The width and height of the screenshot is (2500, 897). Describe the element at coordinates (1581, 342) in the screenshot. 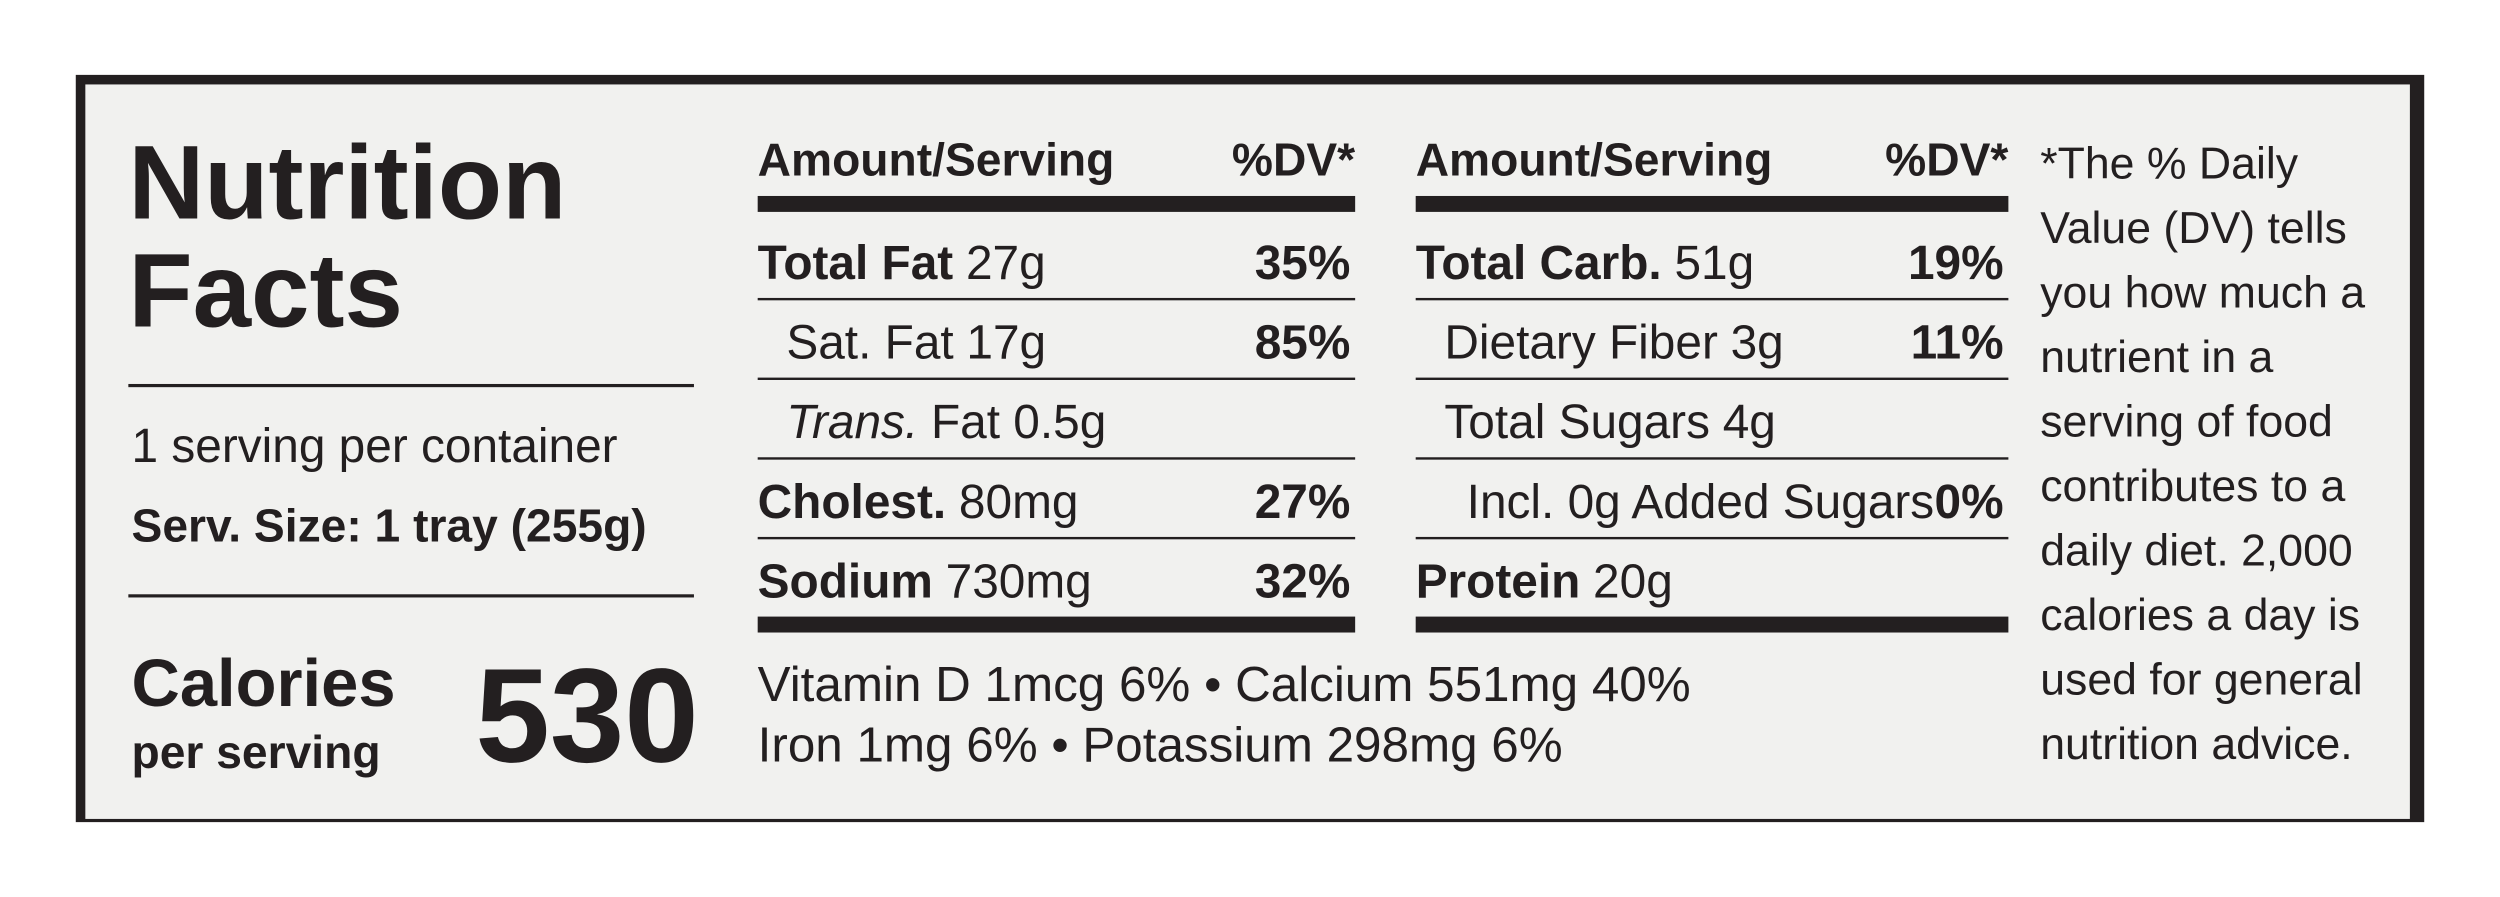

I see `nutrient-name: Dietary Fiber` at that location.